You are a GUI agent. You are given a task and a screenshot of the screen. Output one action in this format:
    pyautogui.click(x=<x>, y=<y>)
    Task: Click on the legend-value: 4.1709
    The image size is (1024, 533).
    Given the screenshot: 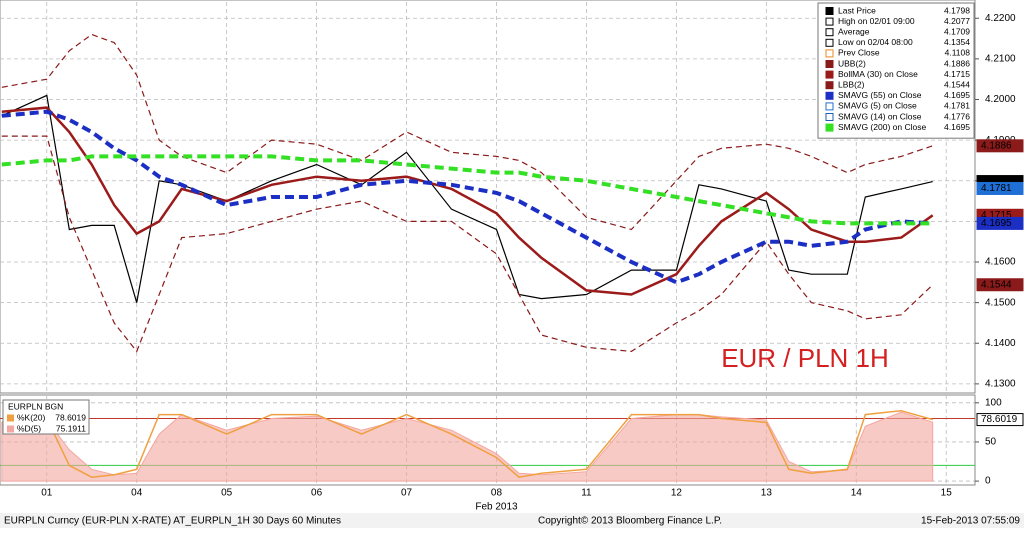 What is the action you would take?
    pyautogui.click(x=957, y=31)
    